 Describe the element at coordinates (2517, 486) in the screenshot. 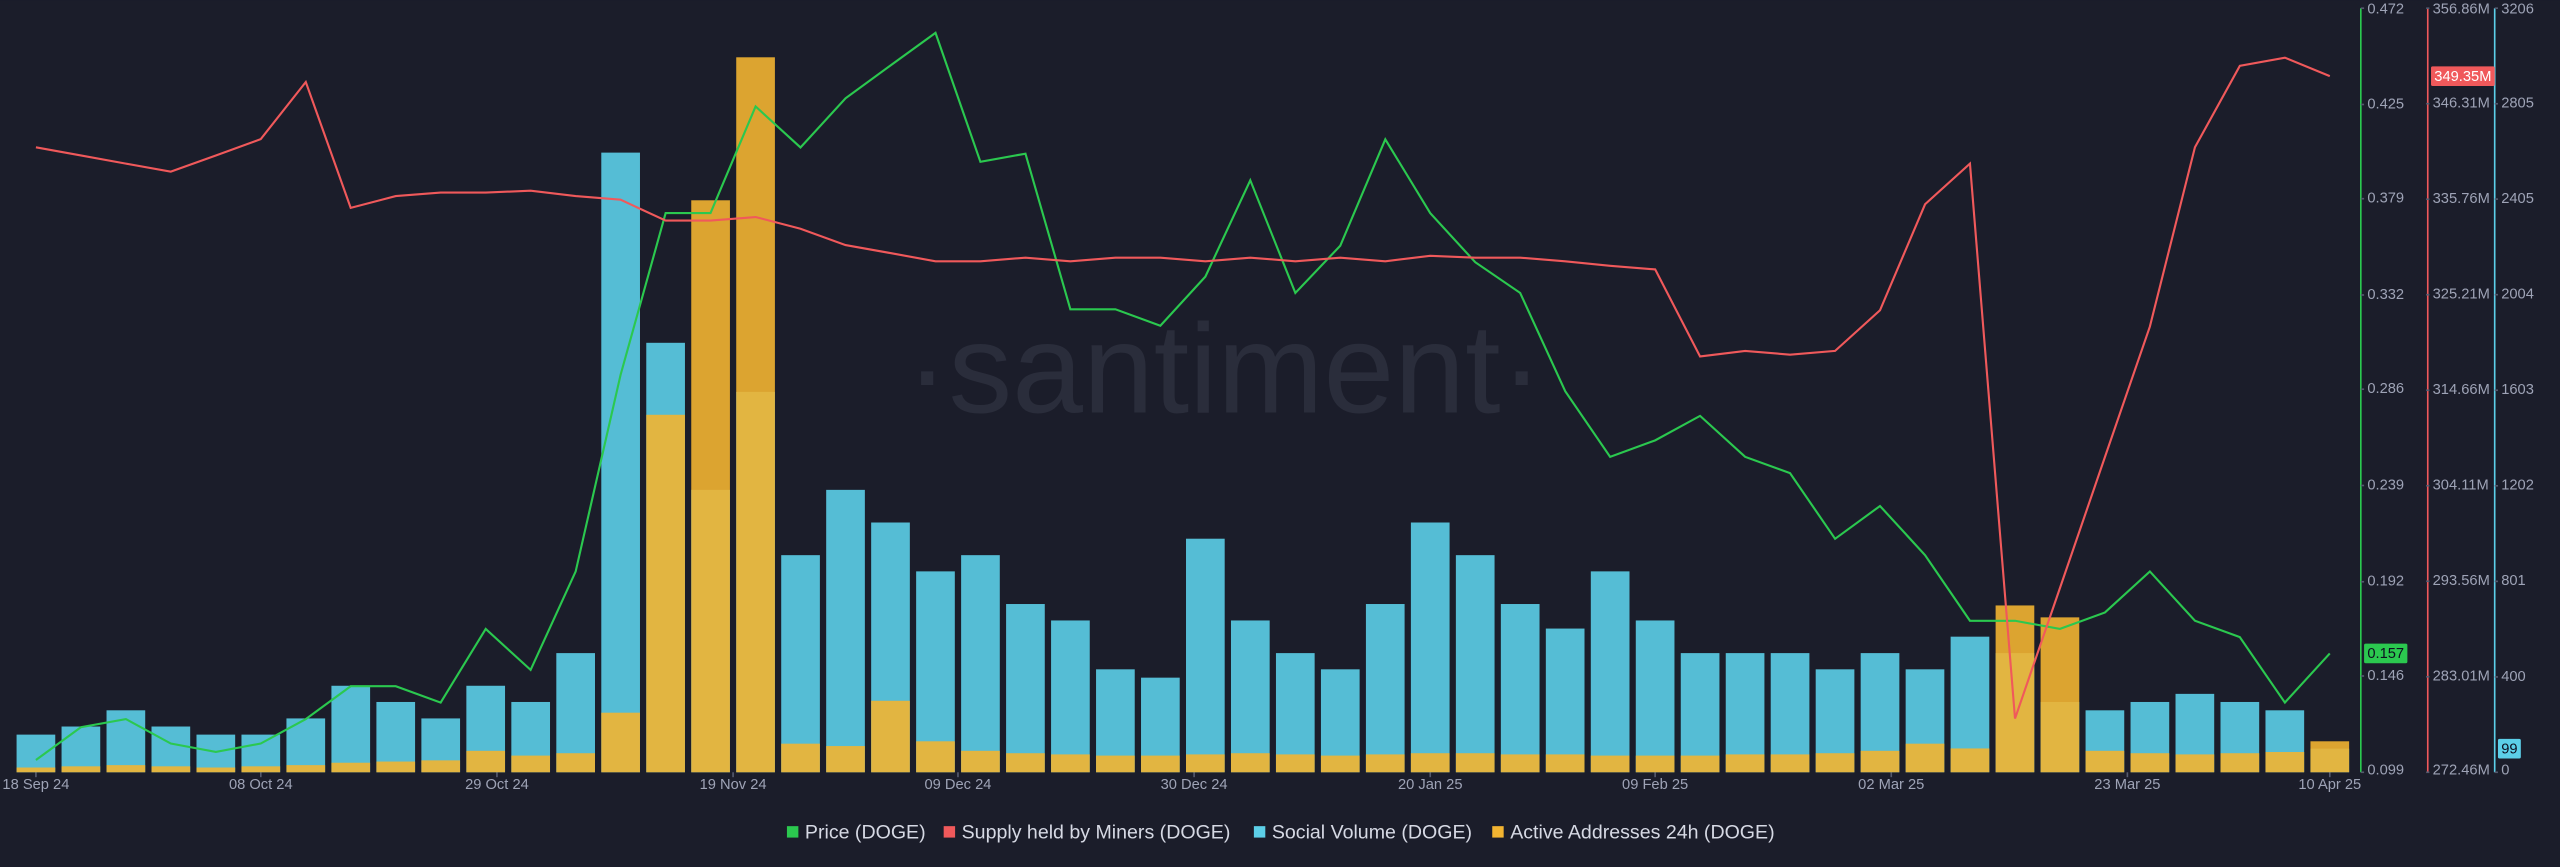

I see `y-tick-label: 1202` at that location.